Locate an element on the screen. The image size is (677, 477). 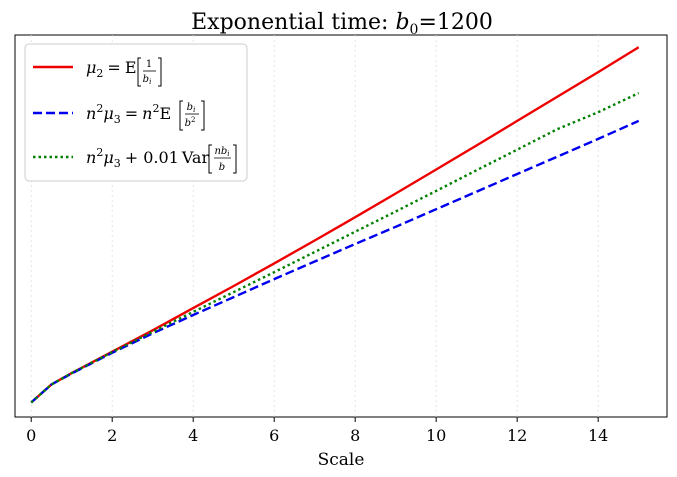
legend-frac-den: b2 is located at coordinates (190, 122).